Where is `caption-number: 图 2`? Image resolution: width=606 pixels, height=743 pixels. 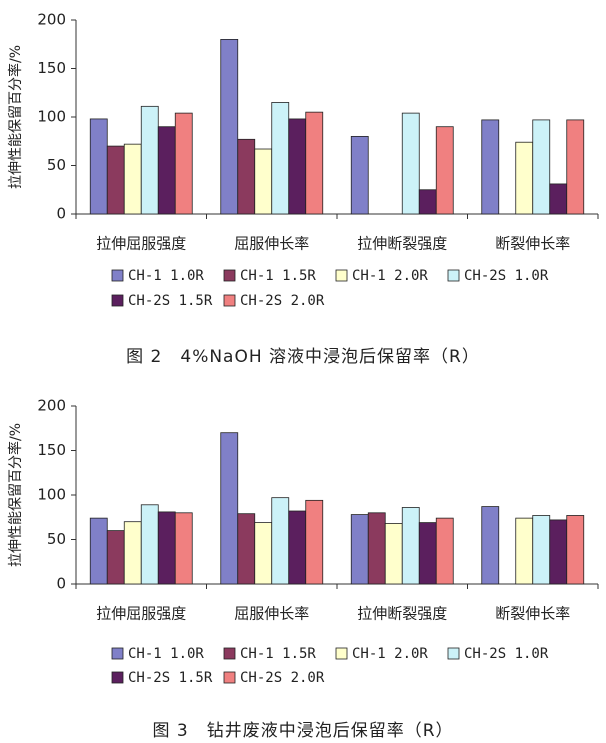
caption-number: 图 2 is located at coordinates (144, 357).